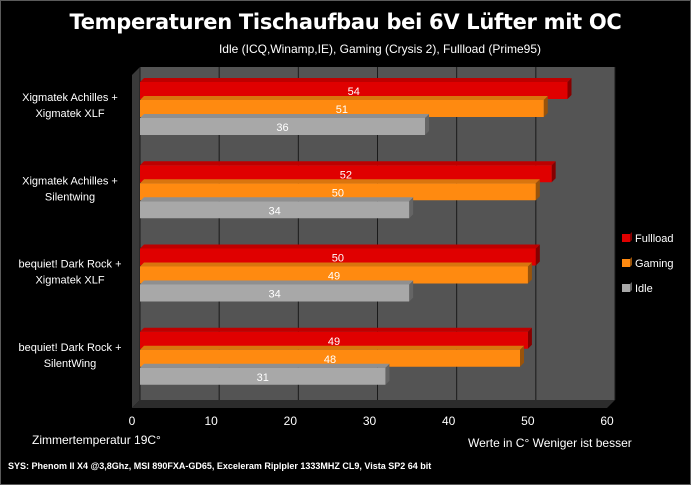 Image resolution: width=691 pixels, height=485 pixels. I want to click on legend-swatch-fullload, so click(626, 238).